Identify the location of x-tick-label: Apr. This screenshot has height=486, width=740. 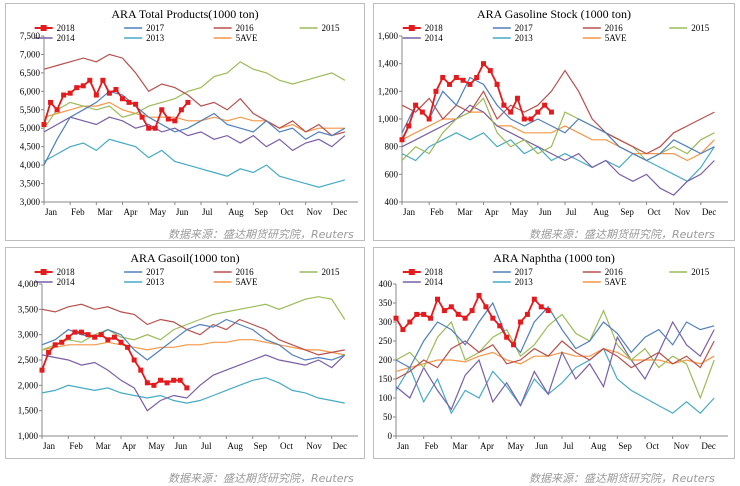
(492, 212).